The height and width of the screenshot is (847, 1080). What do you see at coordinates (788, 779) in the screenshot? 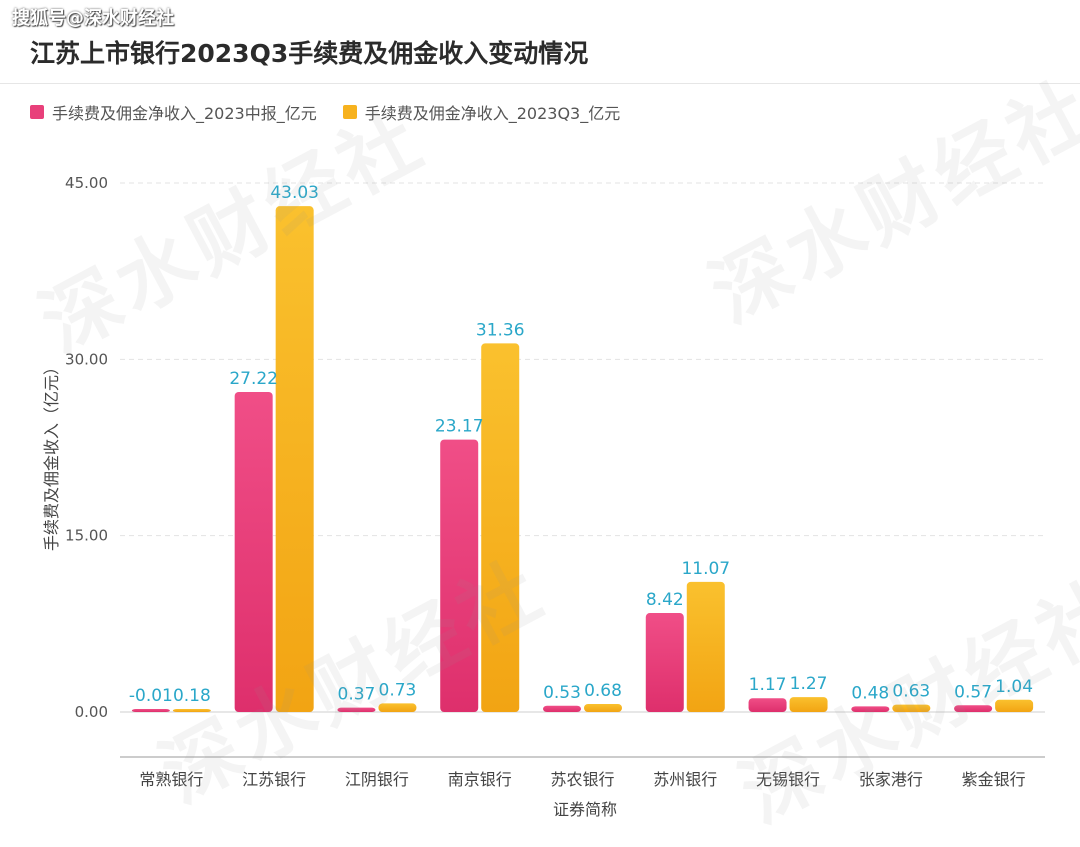
I see `x-tick-label: 无锡银行` at bounding box center [788, 779].